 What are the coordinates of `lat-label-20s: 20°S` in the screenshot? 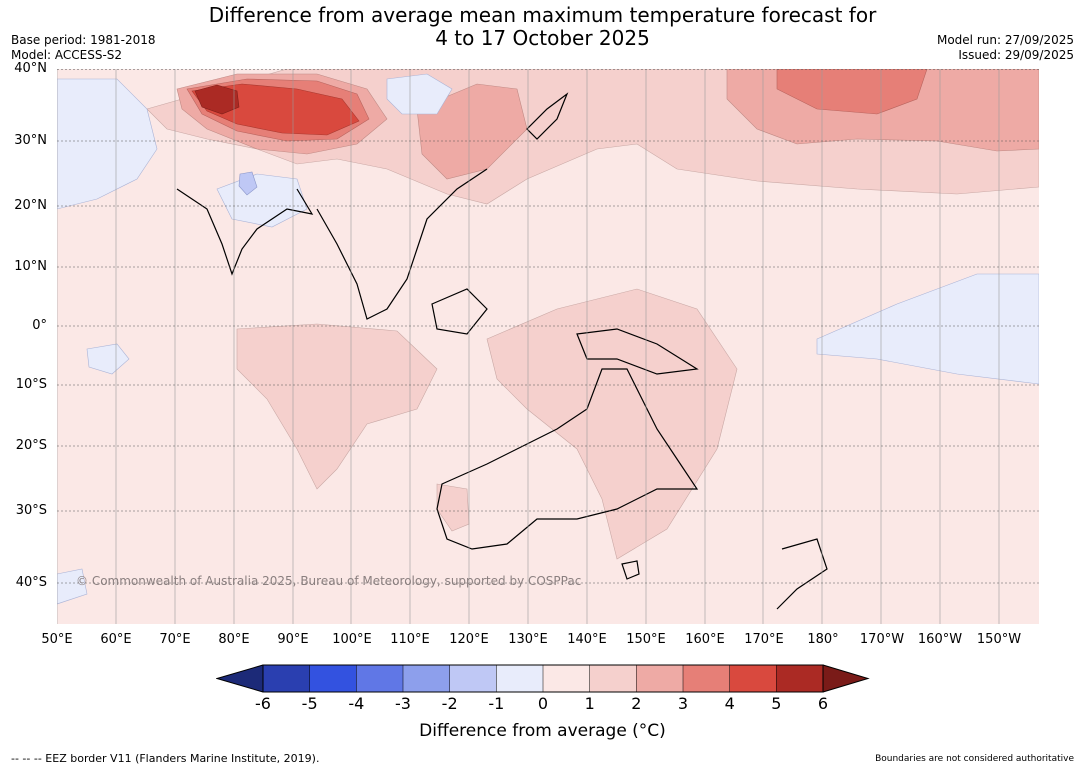 It's located at (31, 445).